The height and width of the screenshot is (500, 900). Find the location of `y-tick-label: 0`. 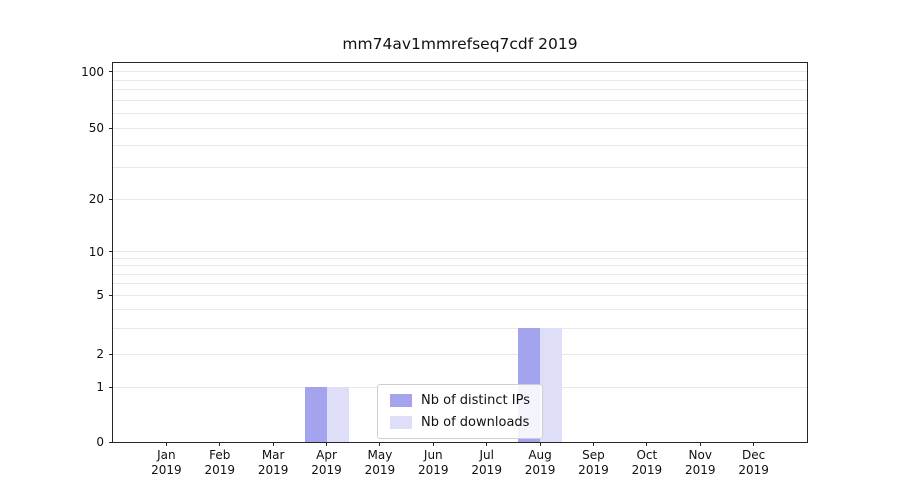

y-tick-label: 0 is located at coordinates (100, 442).